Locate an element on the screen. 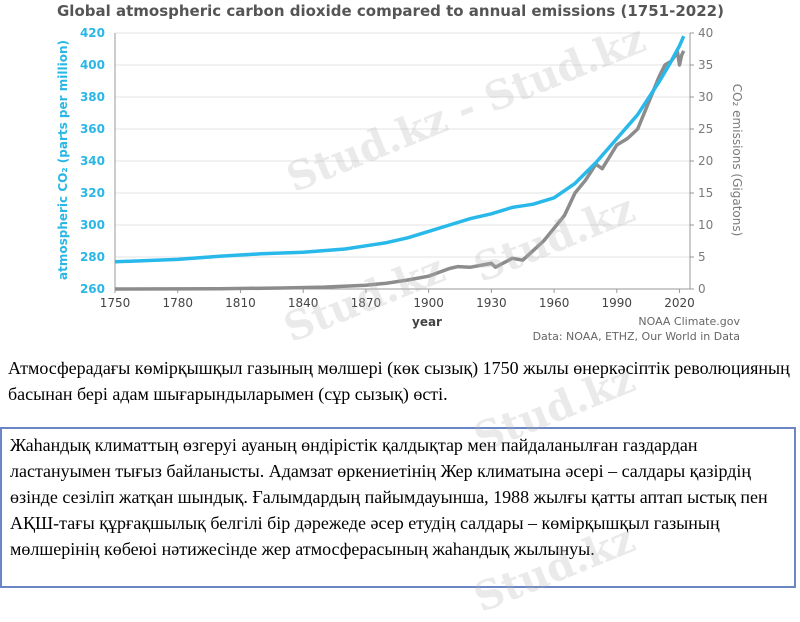 The width and height of the screenshot is (800, 622). y-left-tick-280: 280 is located at coordinates (92, 257).